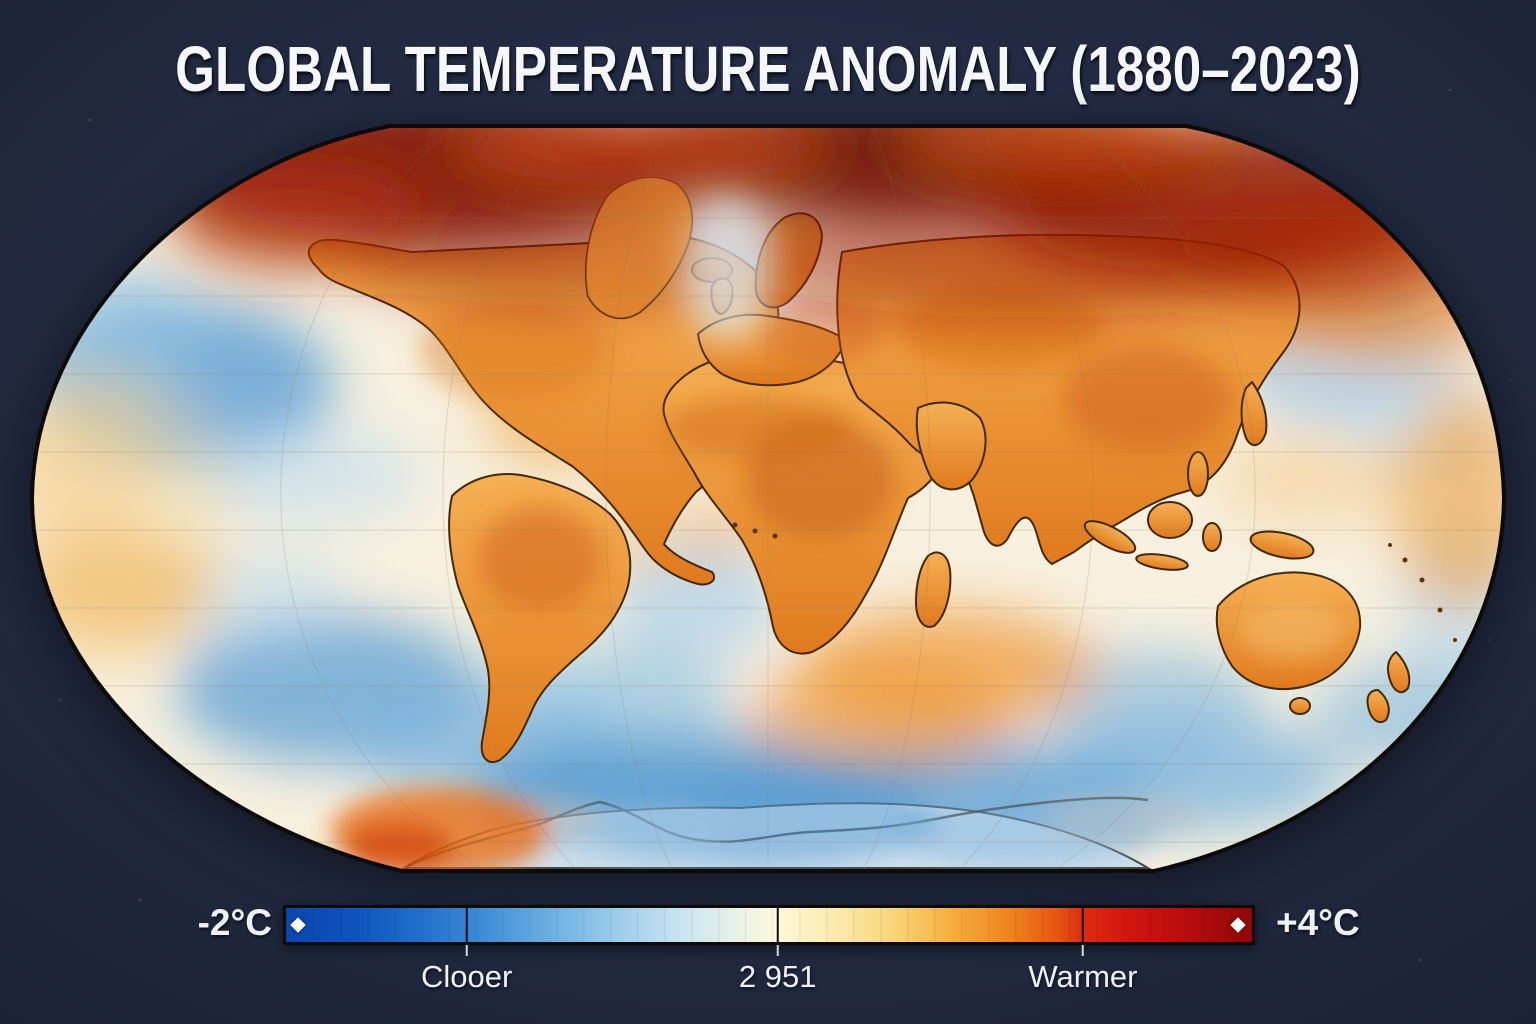 Image resolution: width=1536 pixels, height=1024 pixels. Describe the element at coordinates (466, 976) in the screenshot. I see `colorbar-tick-label: Clooer` at that location.